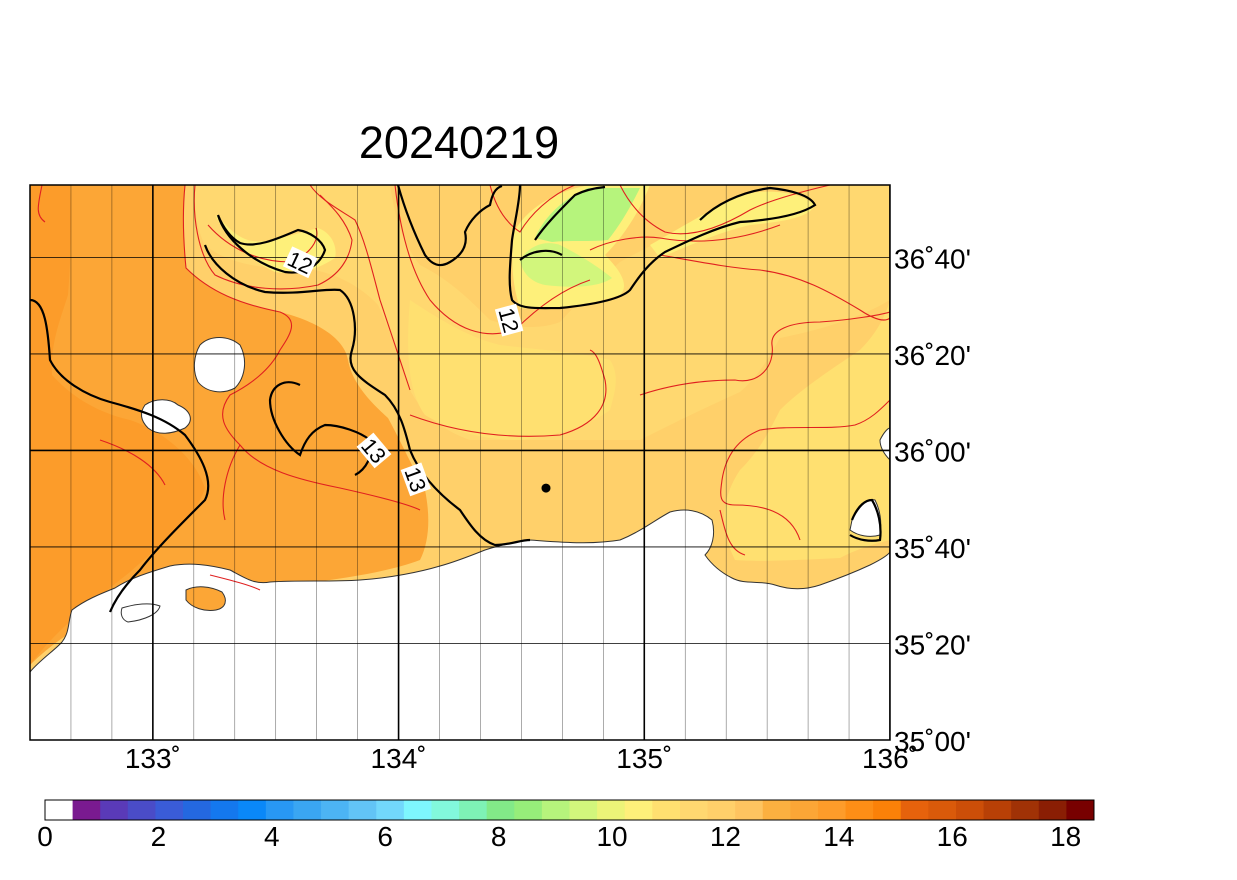  What do you see at coordinates (399, 758) in the screenshot?
I see `longitude-label: 134˚` at bounding box center [399, 758].